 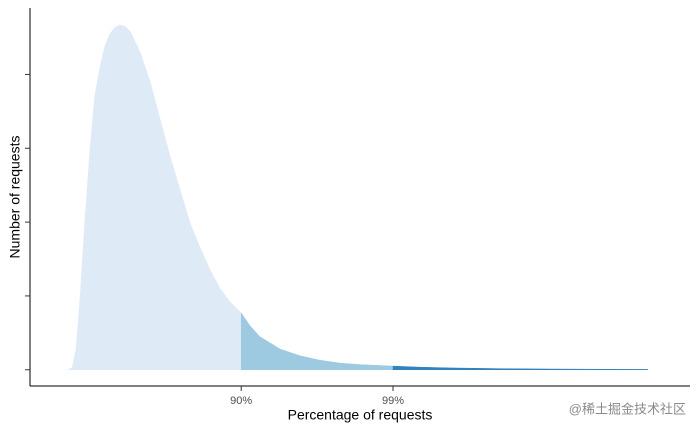 I want to click on watermark: @稀土掘金技术社区, so click(x=627, y=408).